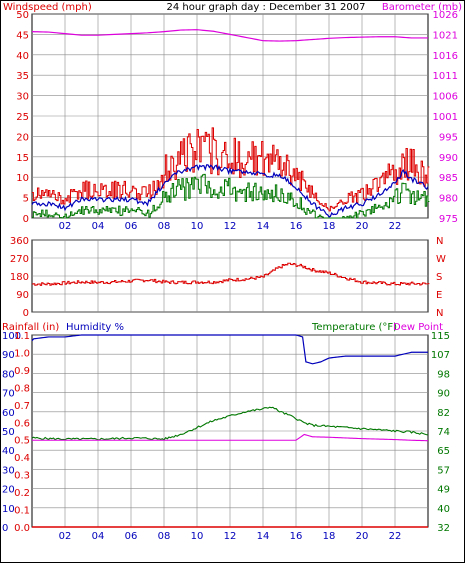  Describe the element at coordinates (441, 259) in the screenshot. I see `compass-tick-label: W` at that location.